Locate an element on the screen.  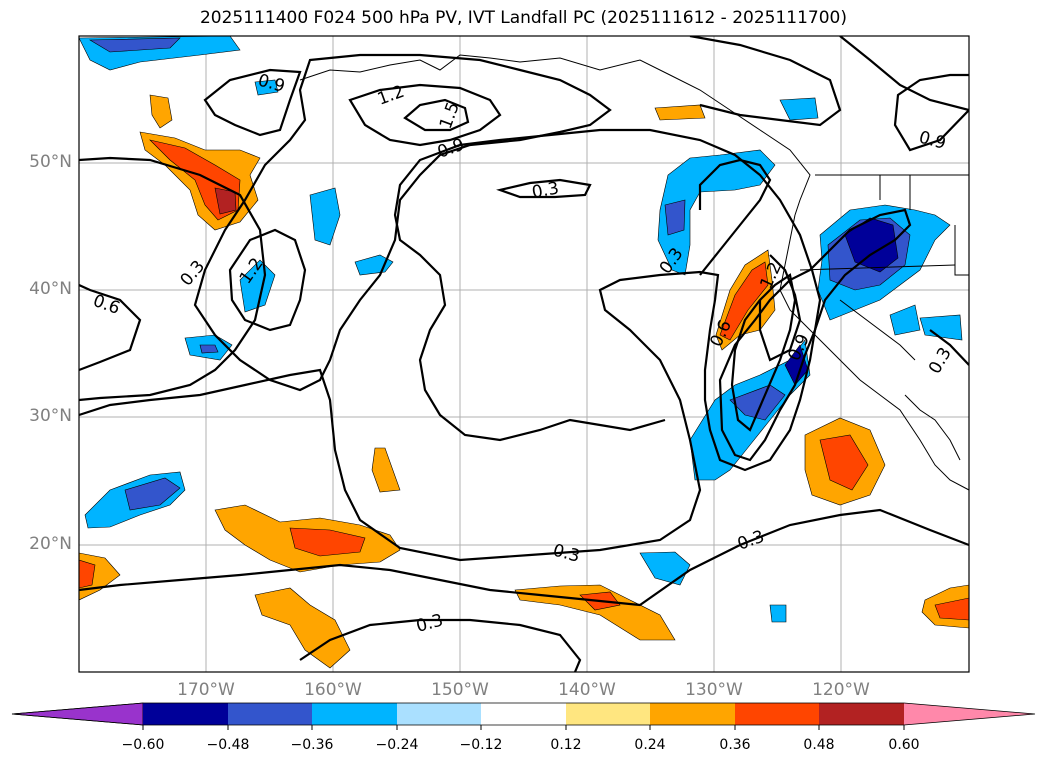
lon-label: 170°W is located at coordinates (206, 690).